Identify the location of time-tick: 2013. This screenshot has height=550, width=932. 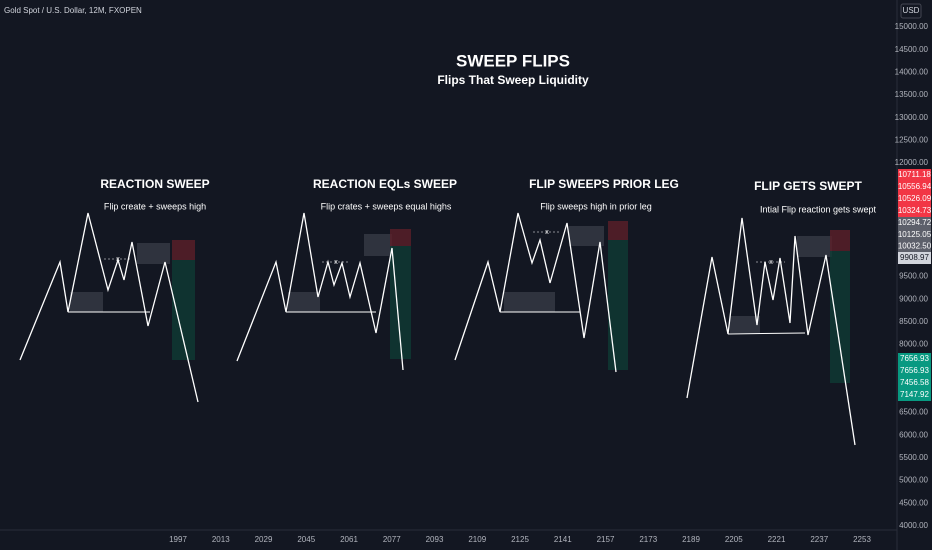
(221, 539).